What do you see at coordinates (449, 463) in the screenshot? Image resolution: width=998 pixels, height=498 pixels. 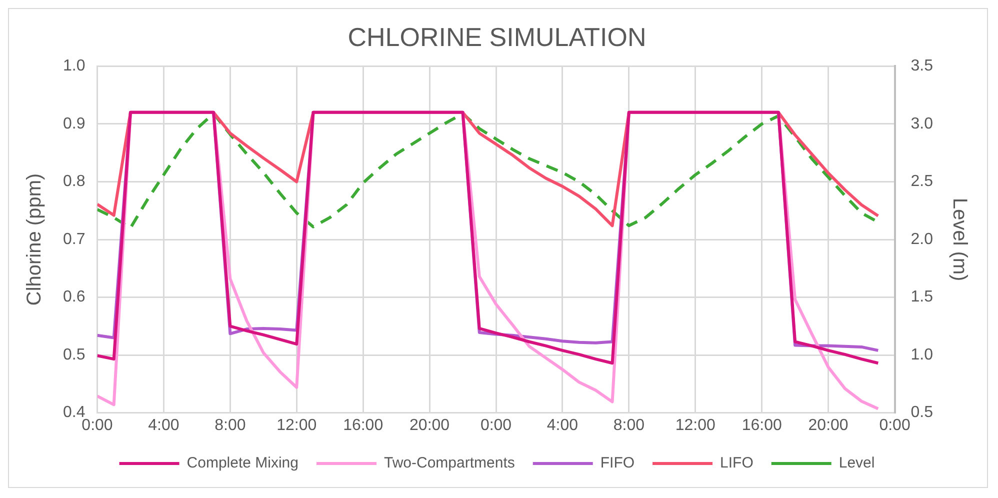 I see `legend-label: Two-Compartments` at bounding box center [449, 463].